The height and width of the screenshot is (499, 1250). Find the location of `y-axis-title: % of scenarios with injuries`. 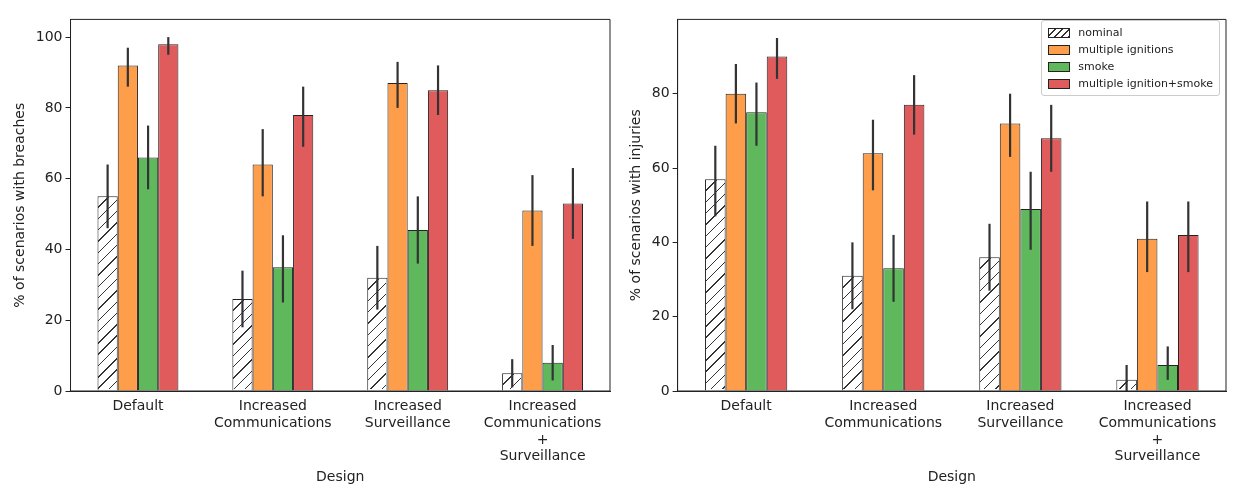

y-axis-title: % of scenarios with injuries is located at coordinates (635, 205).